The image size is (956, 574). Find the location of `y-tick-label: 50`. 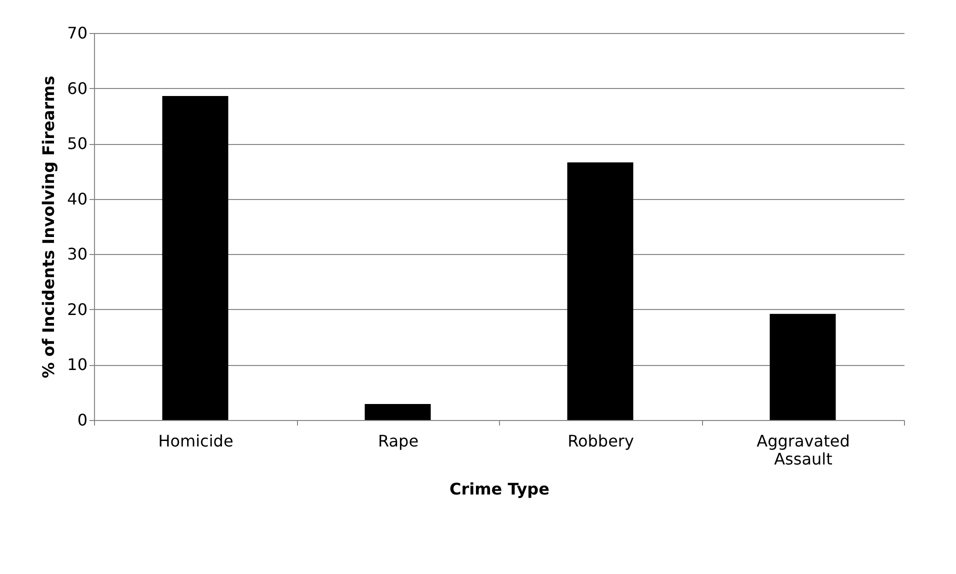

y-tick-label: 50 is located at coordinates (77, 144).